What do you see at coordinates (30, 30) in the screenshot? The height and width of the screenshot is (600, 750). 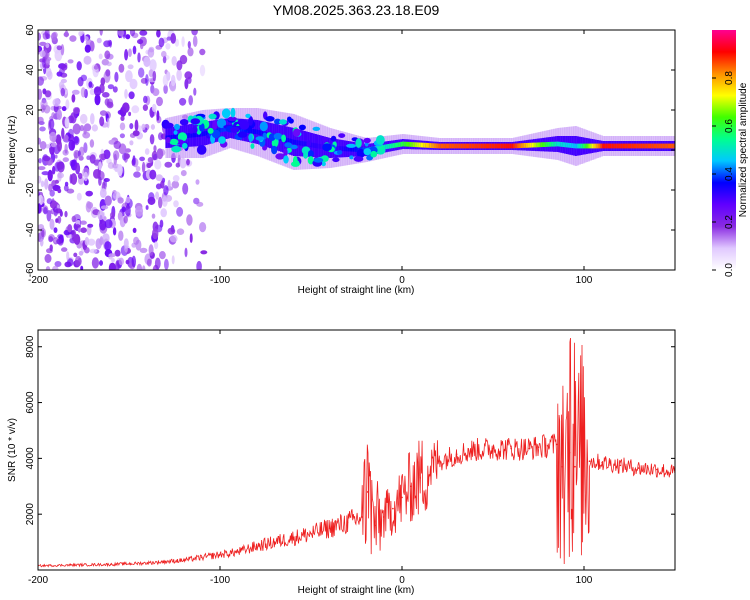 I see `y-tick-label: 60` at bounding box center [30, 30].